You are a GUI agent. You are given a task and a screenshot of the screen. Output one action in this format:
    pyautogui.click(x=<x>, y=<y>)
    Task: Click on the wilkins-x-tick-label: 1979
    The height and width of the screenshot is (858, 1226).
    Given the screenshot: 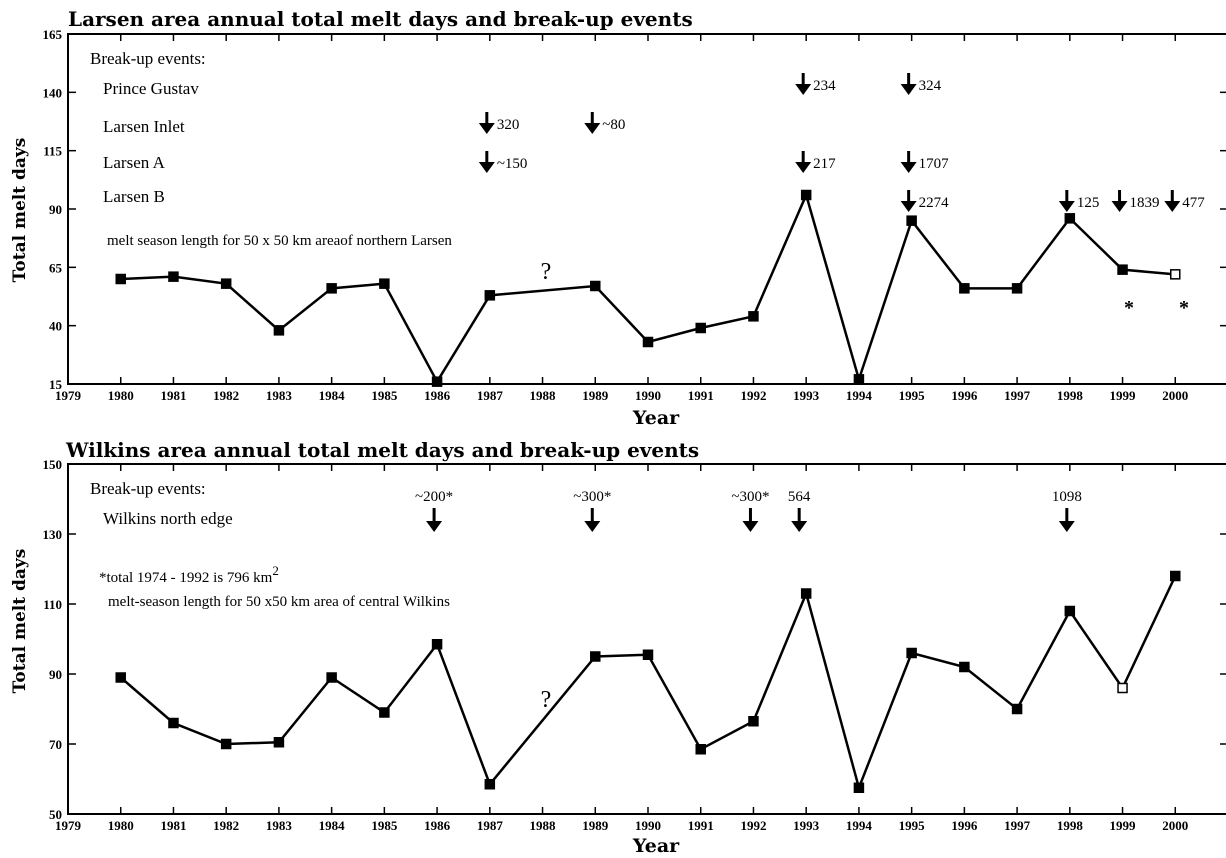 What is the action you would take?
    pyautogui.click(x=68, y=825)
    